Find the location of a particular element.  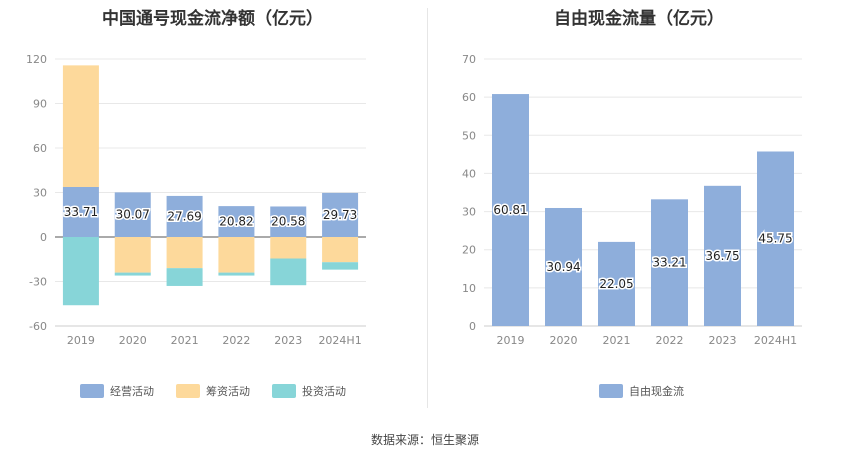

data-label: 33.21 is located at coordinates (669, 263).